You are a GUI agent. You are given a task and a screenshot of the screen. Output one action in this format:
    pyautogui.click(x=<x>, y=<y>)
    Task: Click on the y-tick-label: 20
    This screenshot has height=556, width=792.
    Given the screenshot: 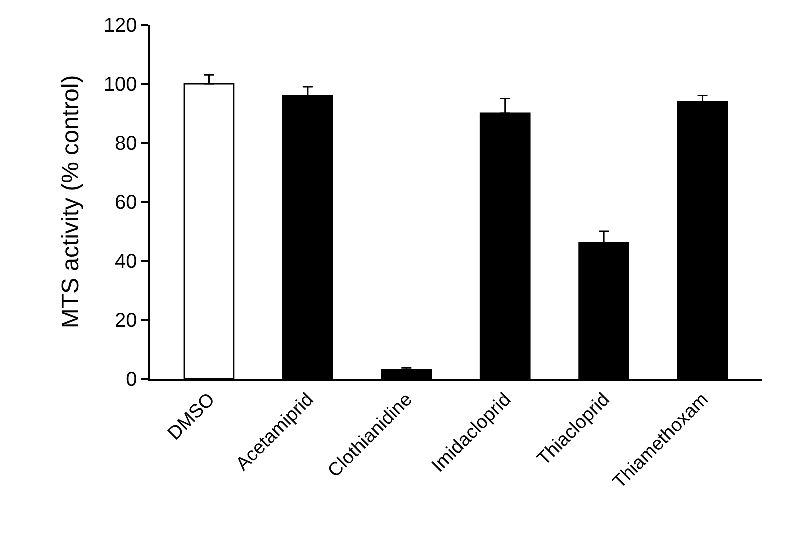 What is the action you would take?
    pyautogui.click(x=126, y=321)
    